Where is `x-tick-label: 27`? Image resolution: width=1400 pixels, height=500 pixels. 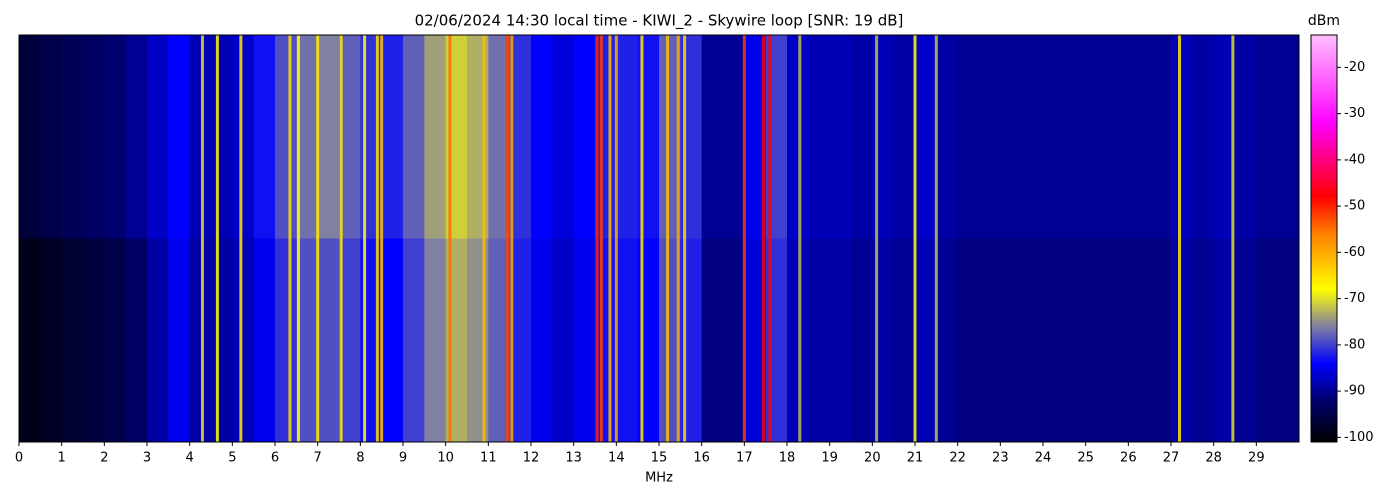 x-tick-label: 27 is located at coordinates (1171, 458).